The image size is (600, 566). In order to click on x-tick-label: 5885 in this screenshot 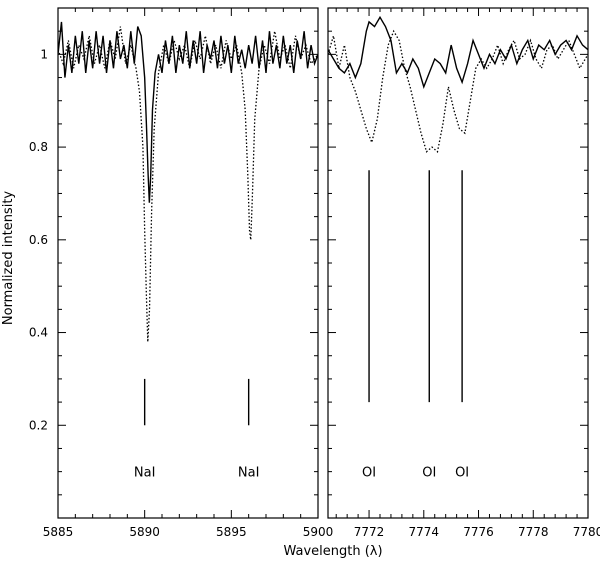, I will do `click(58, 532)`.